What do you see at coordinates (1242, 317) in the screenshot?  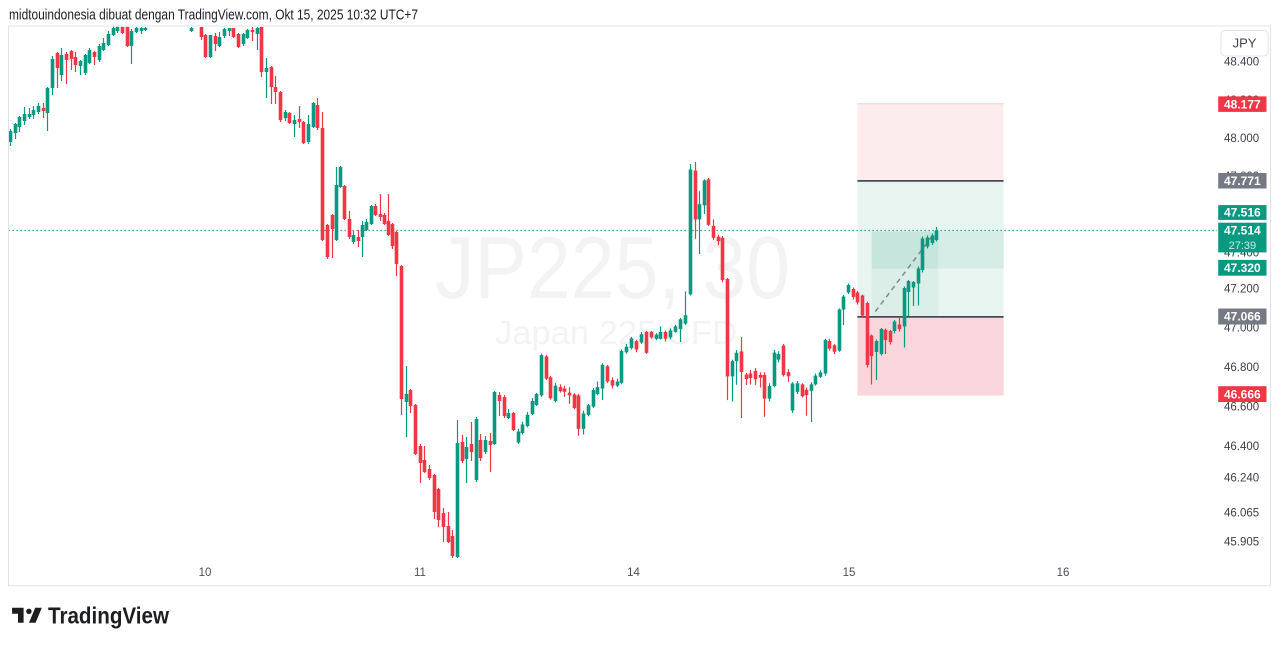 I see `svg-text: 47.066` at bounding box center [1242, 317].